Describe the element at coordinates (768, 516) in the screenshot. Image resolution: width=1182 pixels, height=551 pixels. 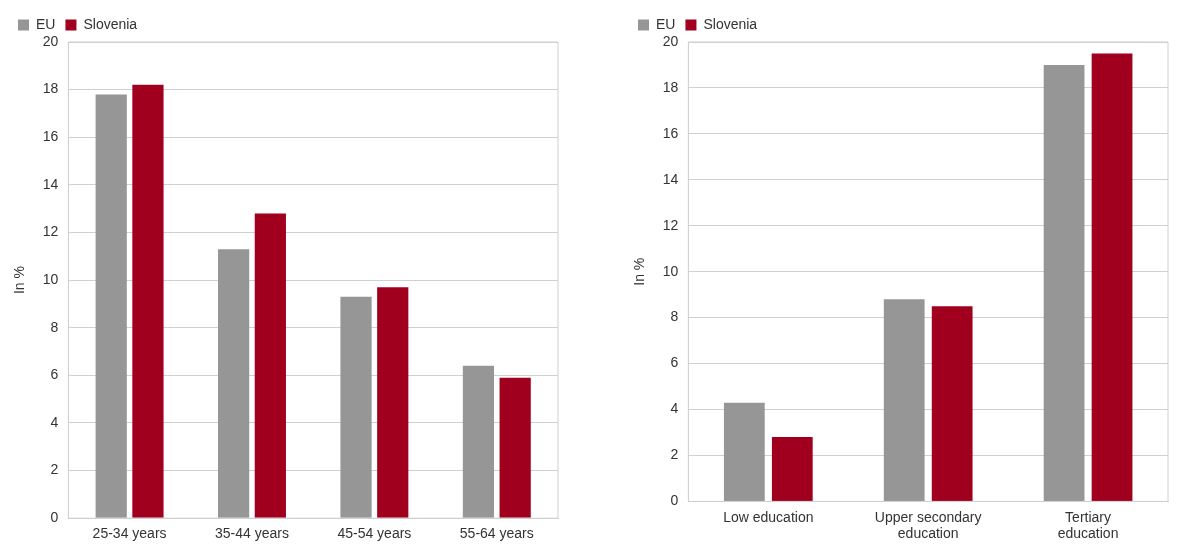
I see `x-tick-label: Low education` at that location.